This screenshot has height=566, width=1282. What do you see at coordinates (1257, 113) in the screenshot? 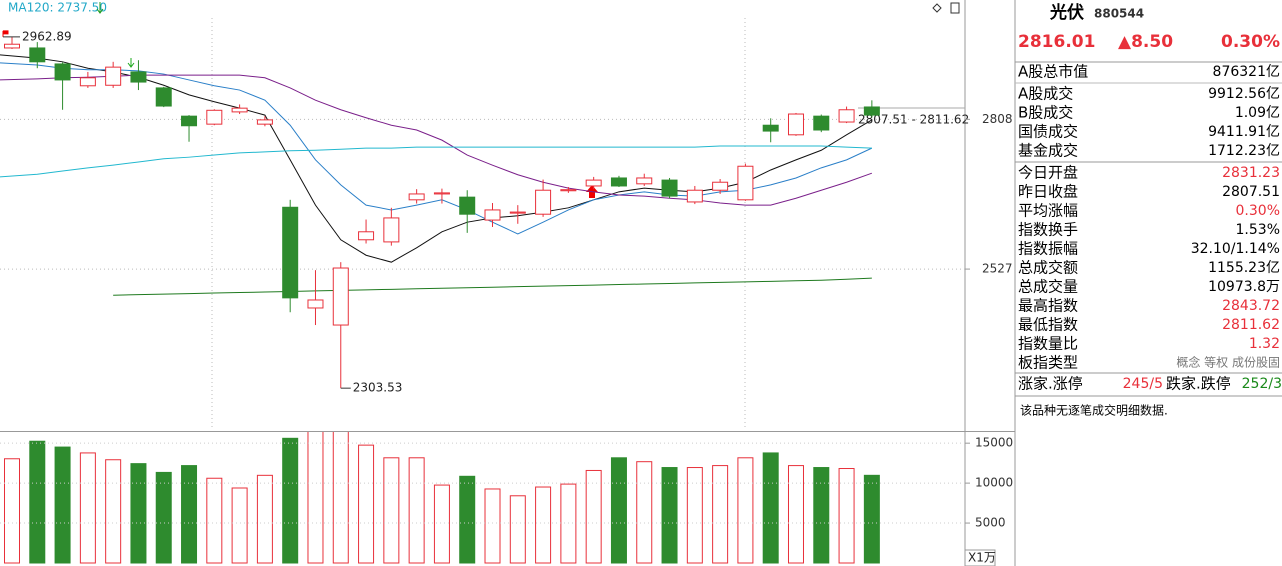
I see `row-value: 1.09亿` at bounding box center [1257, 113].